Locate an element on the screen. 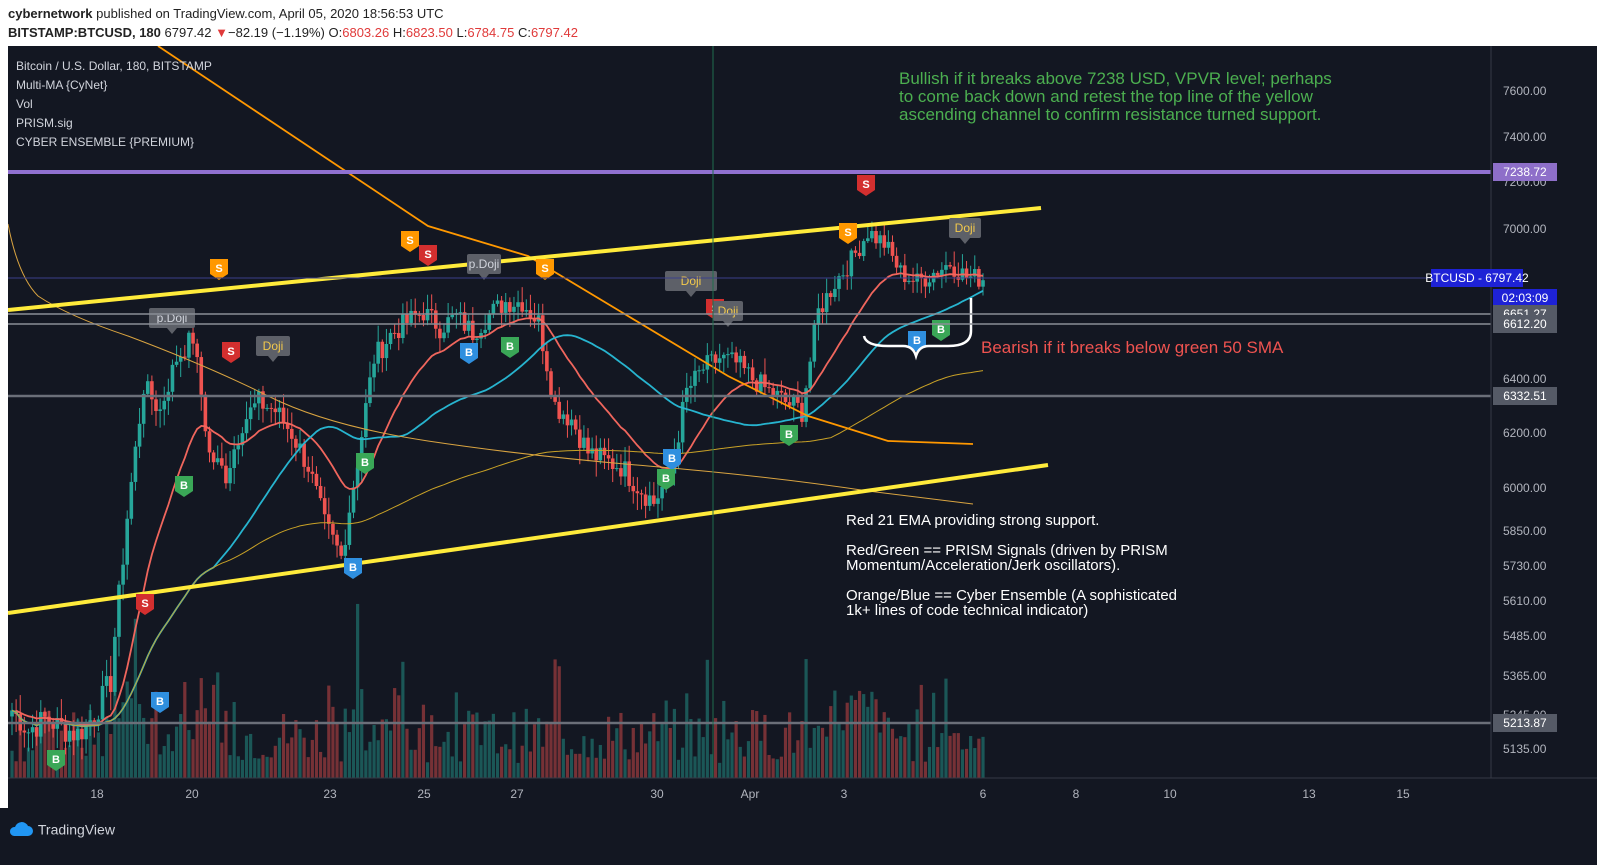  legend-item: Vol is located at coordinates (24, 104).